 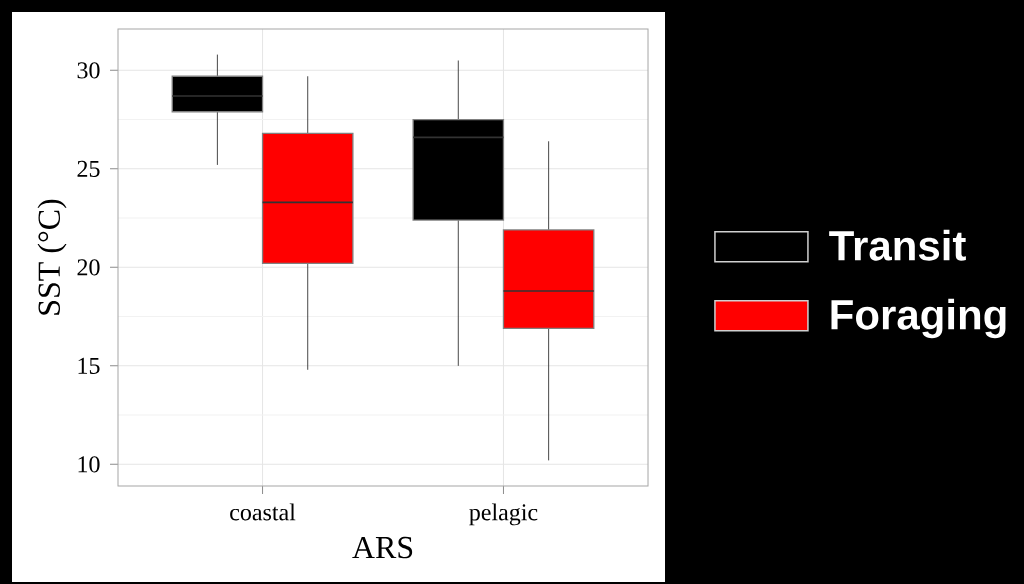 What do you see at coordinates (503, 514) in the screenshot?
I see `x-tick-label: pelagic` at bounding box center [503, 514].